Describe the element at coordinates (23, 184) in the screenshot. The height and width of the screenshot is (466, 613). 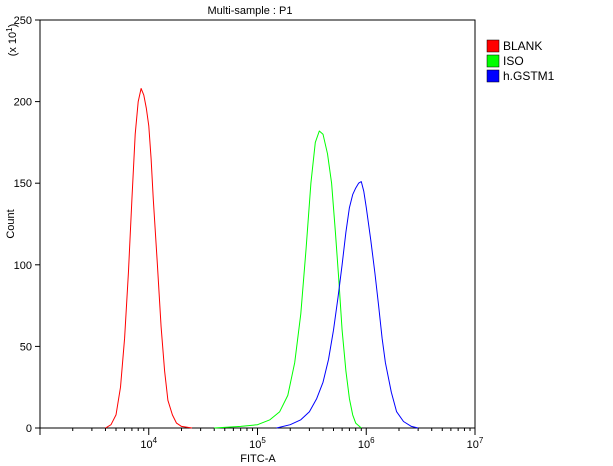
I see `y-tick-label: 150` at that location.